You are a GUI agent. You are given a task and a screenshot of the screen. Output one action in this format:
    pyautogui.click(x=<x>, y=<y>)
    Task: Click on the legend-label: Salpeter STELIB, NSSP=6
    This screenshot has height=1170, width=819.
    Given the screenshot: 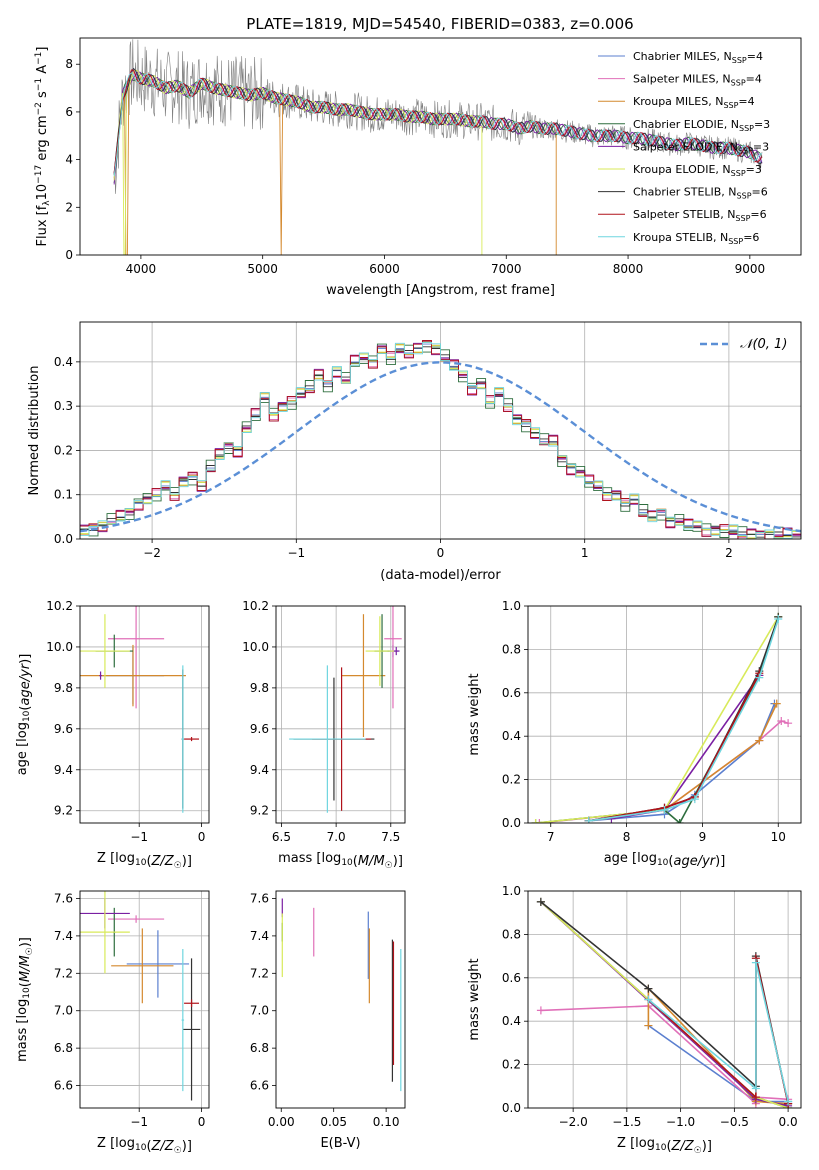 What is the action you would take?
    pyautogui.click(x=700, y=215)
    